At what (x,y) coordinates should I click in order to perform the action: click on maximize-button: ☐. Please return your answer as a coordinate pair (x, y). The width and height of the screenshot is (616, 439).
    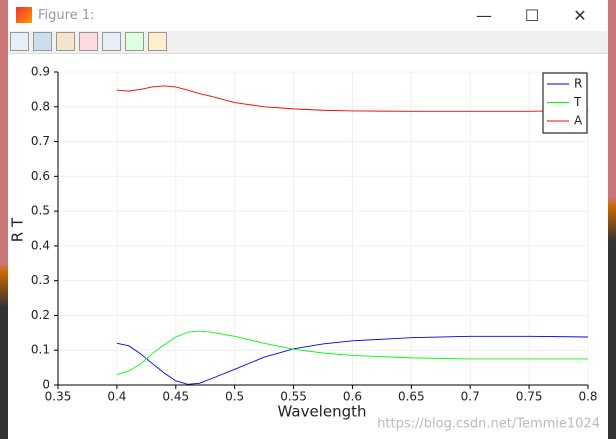
    Looking at the image, I should click on (532, 15).